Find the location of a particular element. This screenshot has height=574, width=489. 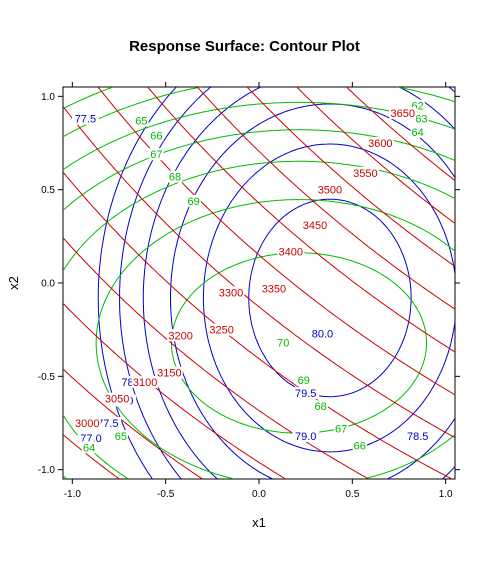

contour-label: 3300 is located at coordinates (231, 293).